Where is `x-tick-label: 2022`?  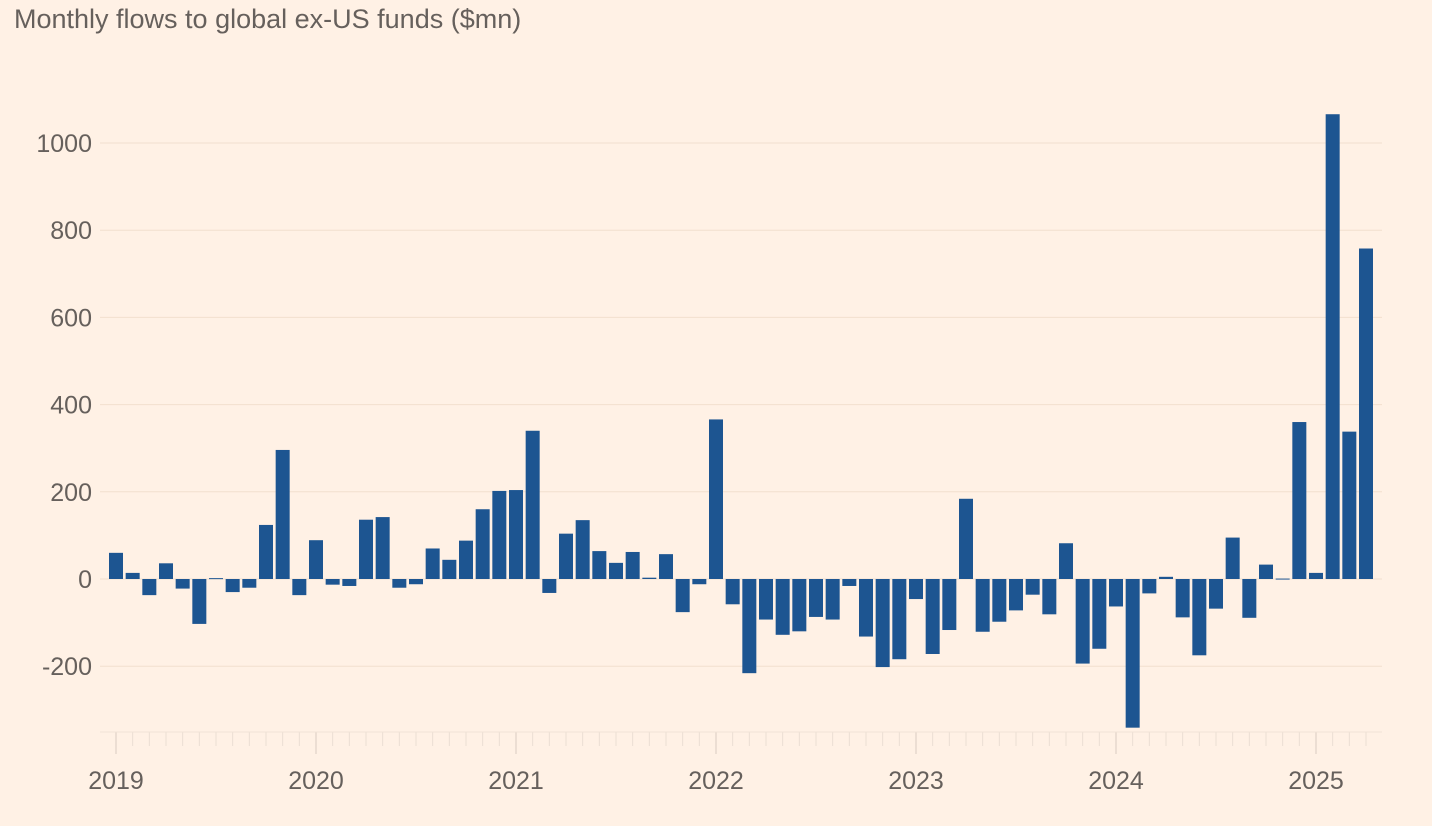 x-tick-label: 2022 is located at coordinates (716, 781).